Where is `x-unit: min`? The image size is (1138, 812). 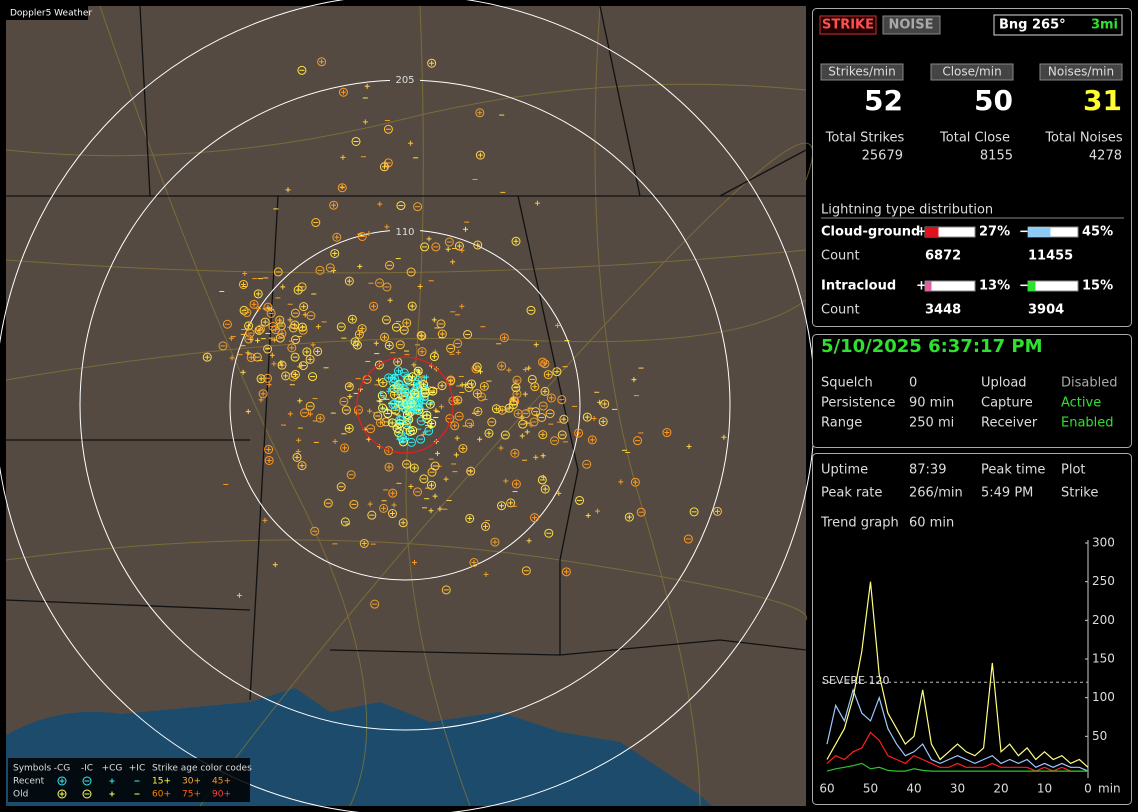 x-unit: min is located at coordinates (1109, 789).